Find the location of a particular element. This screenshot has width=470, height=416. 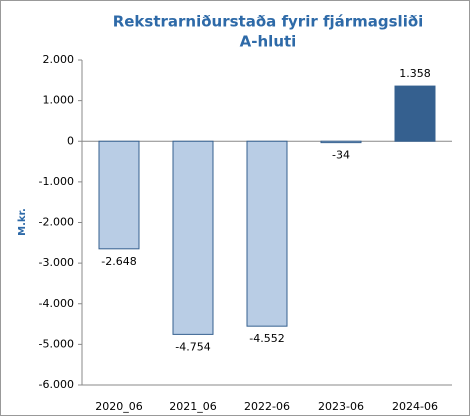

y-axis-label: M.kr. is located at coordinates (22, 222).